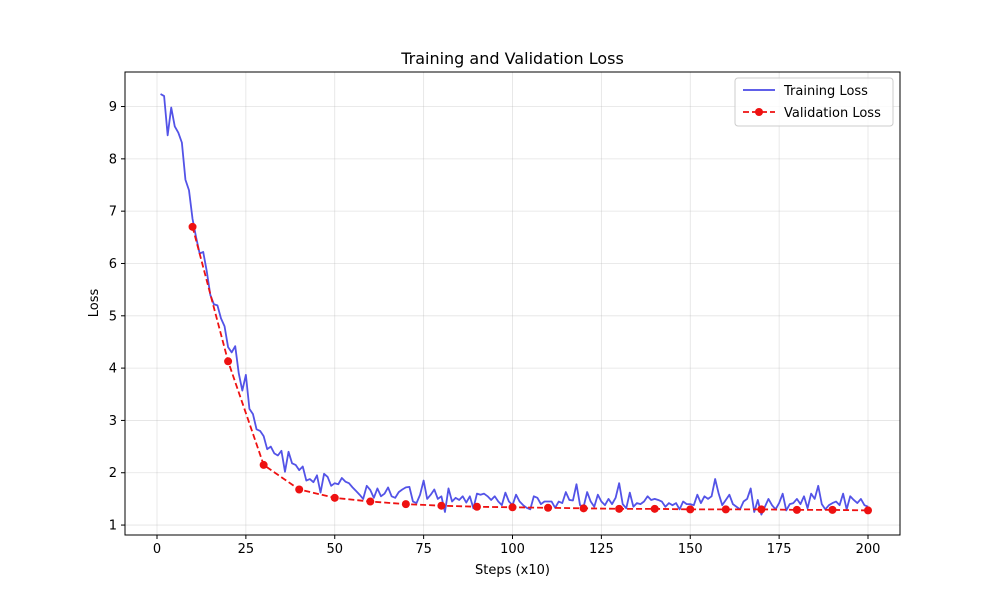  Describe the element at coordinates (113, 212) in the screenshot. I see `y-tick-label: 7` at that location.